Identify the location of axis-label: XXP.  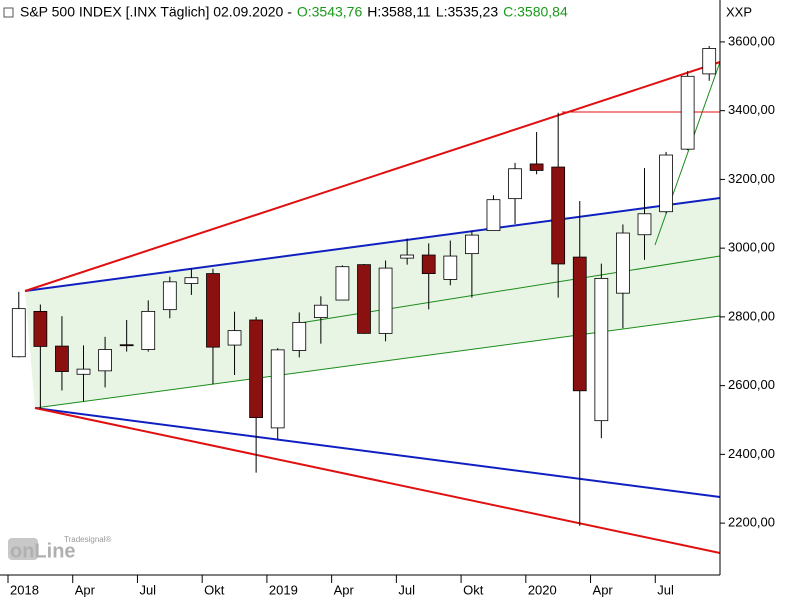
(739, 11).